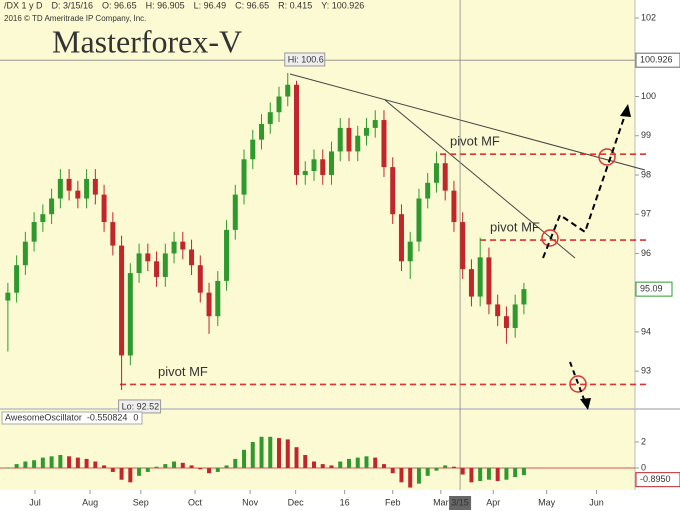 The width and height of the screenshot is (680, 511). I want to click on crosshair-label: 100.926, so click(656, 60).